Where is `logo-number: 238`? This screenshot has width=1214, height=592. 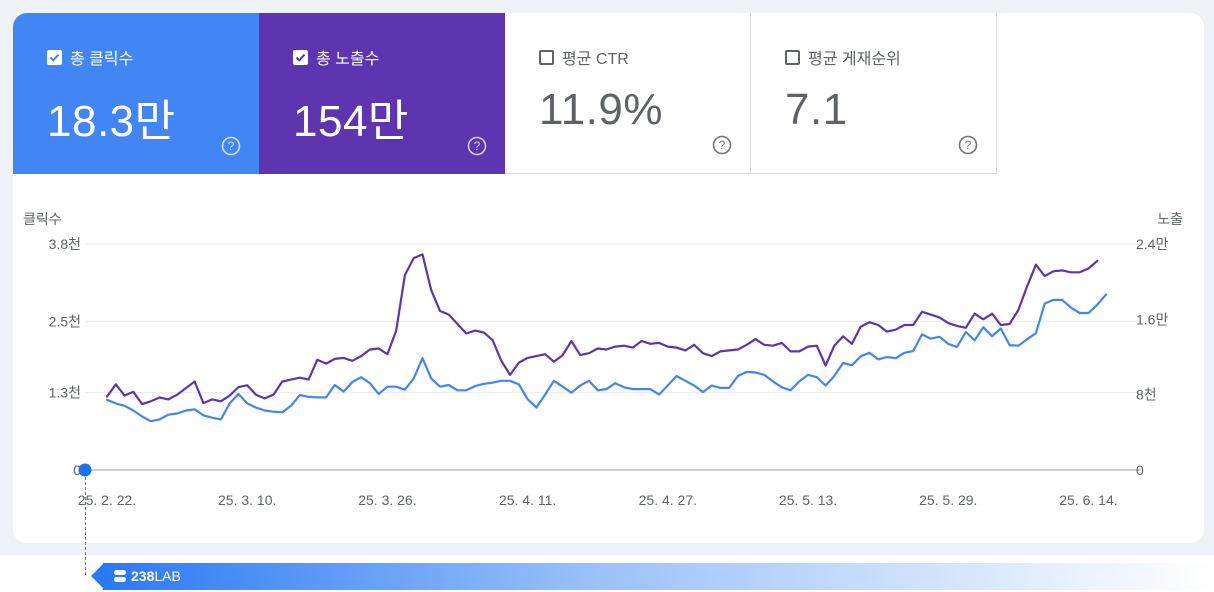 logo-number: 238 is located at coordinates (143, 576).